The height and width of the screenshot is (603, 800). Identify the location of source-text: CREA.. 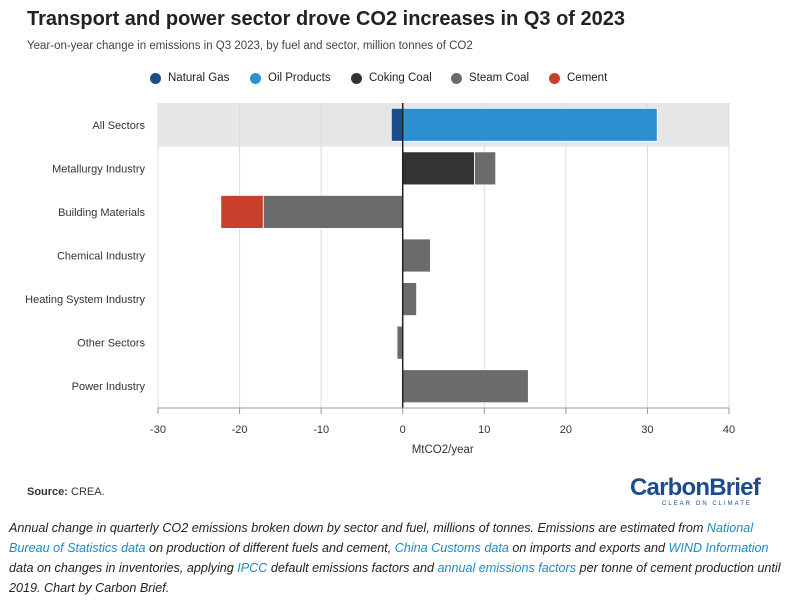
(88, 492).